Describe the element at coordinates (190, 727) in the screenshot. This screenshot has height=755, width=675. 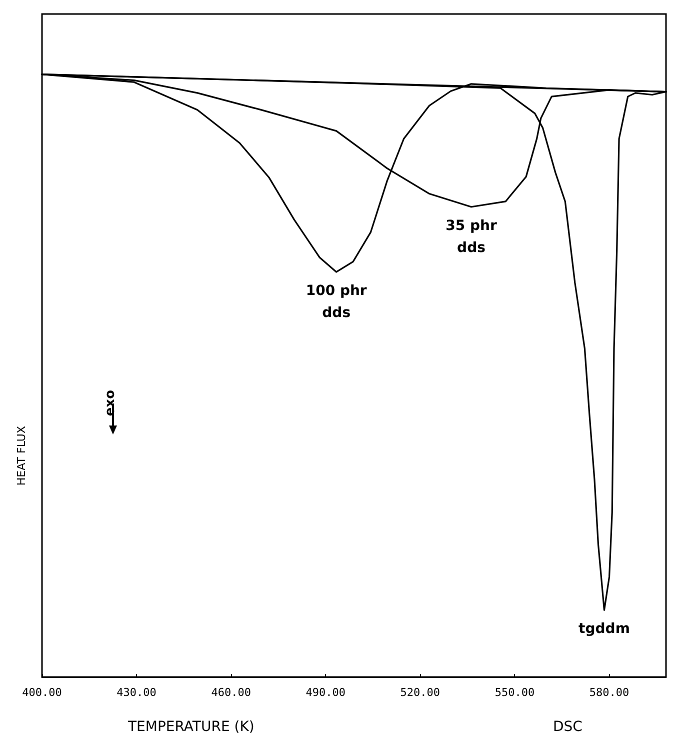
I see `x-axis-title: TEMPERATURE (K)` at that location.